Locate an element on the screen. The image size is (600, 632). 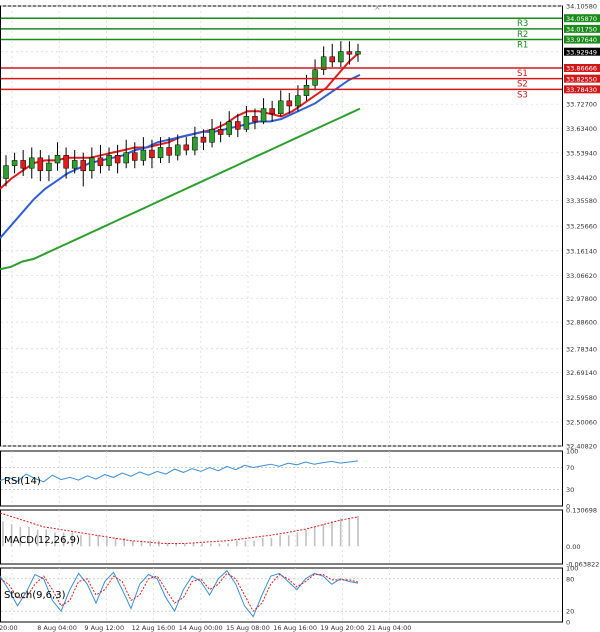
last-price-tag is located at coordinates (582, 51).